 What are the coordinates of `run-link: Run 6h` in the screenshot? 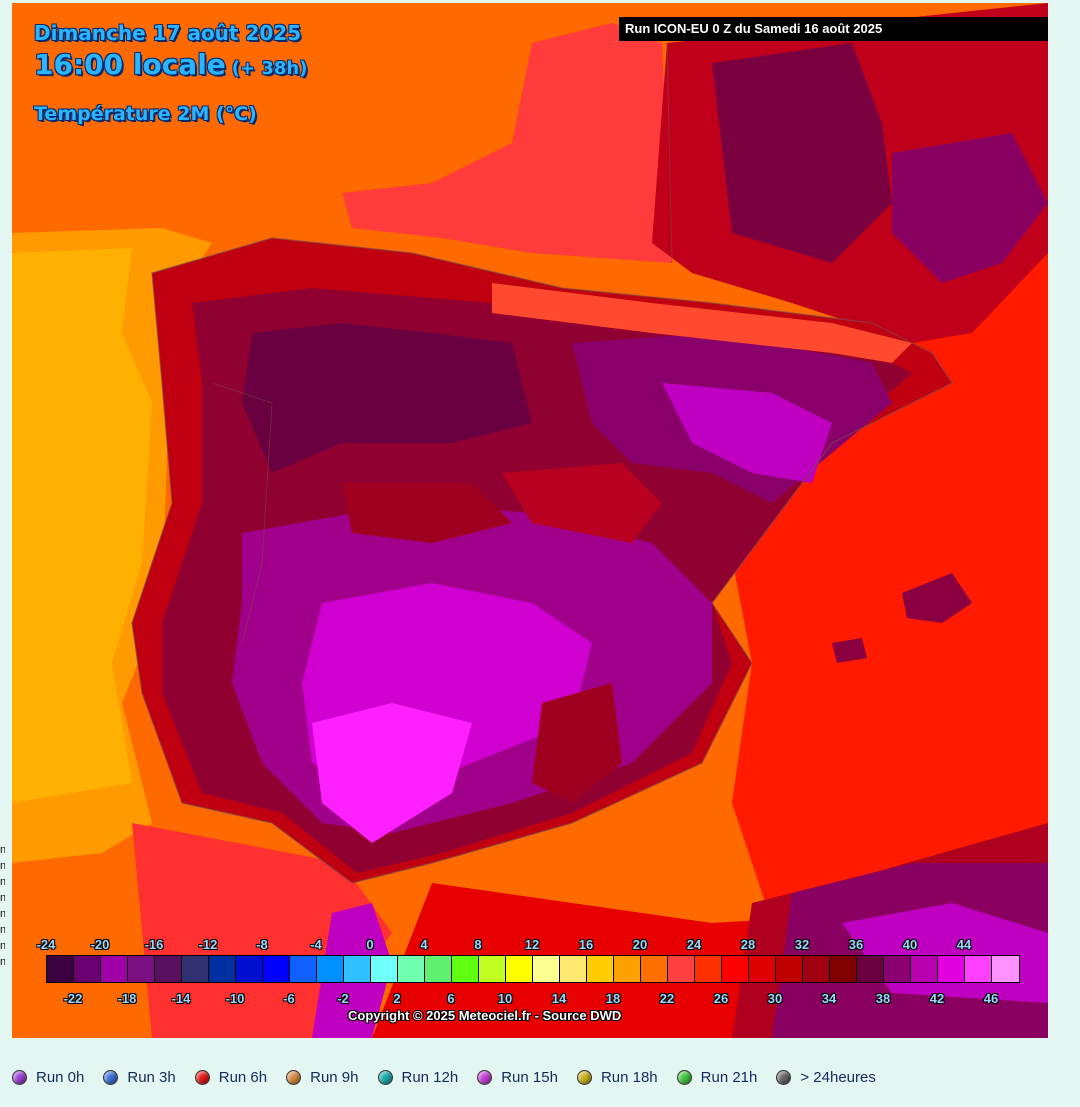 It's located at (231, 1077).